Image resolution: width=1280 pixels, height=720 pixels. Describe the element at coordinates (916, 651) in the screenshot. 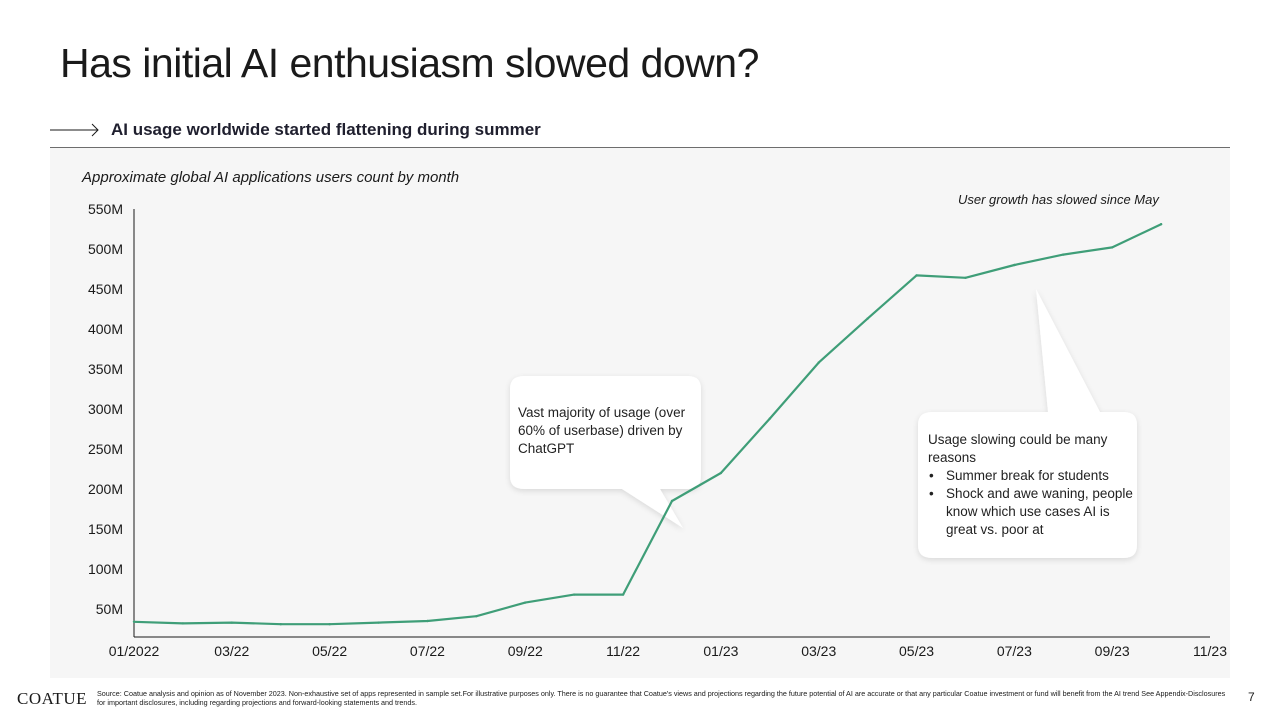

I see `x-tick-label: 05/23` at that location.